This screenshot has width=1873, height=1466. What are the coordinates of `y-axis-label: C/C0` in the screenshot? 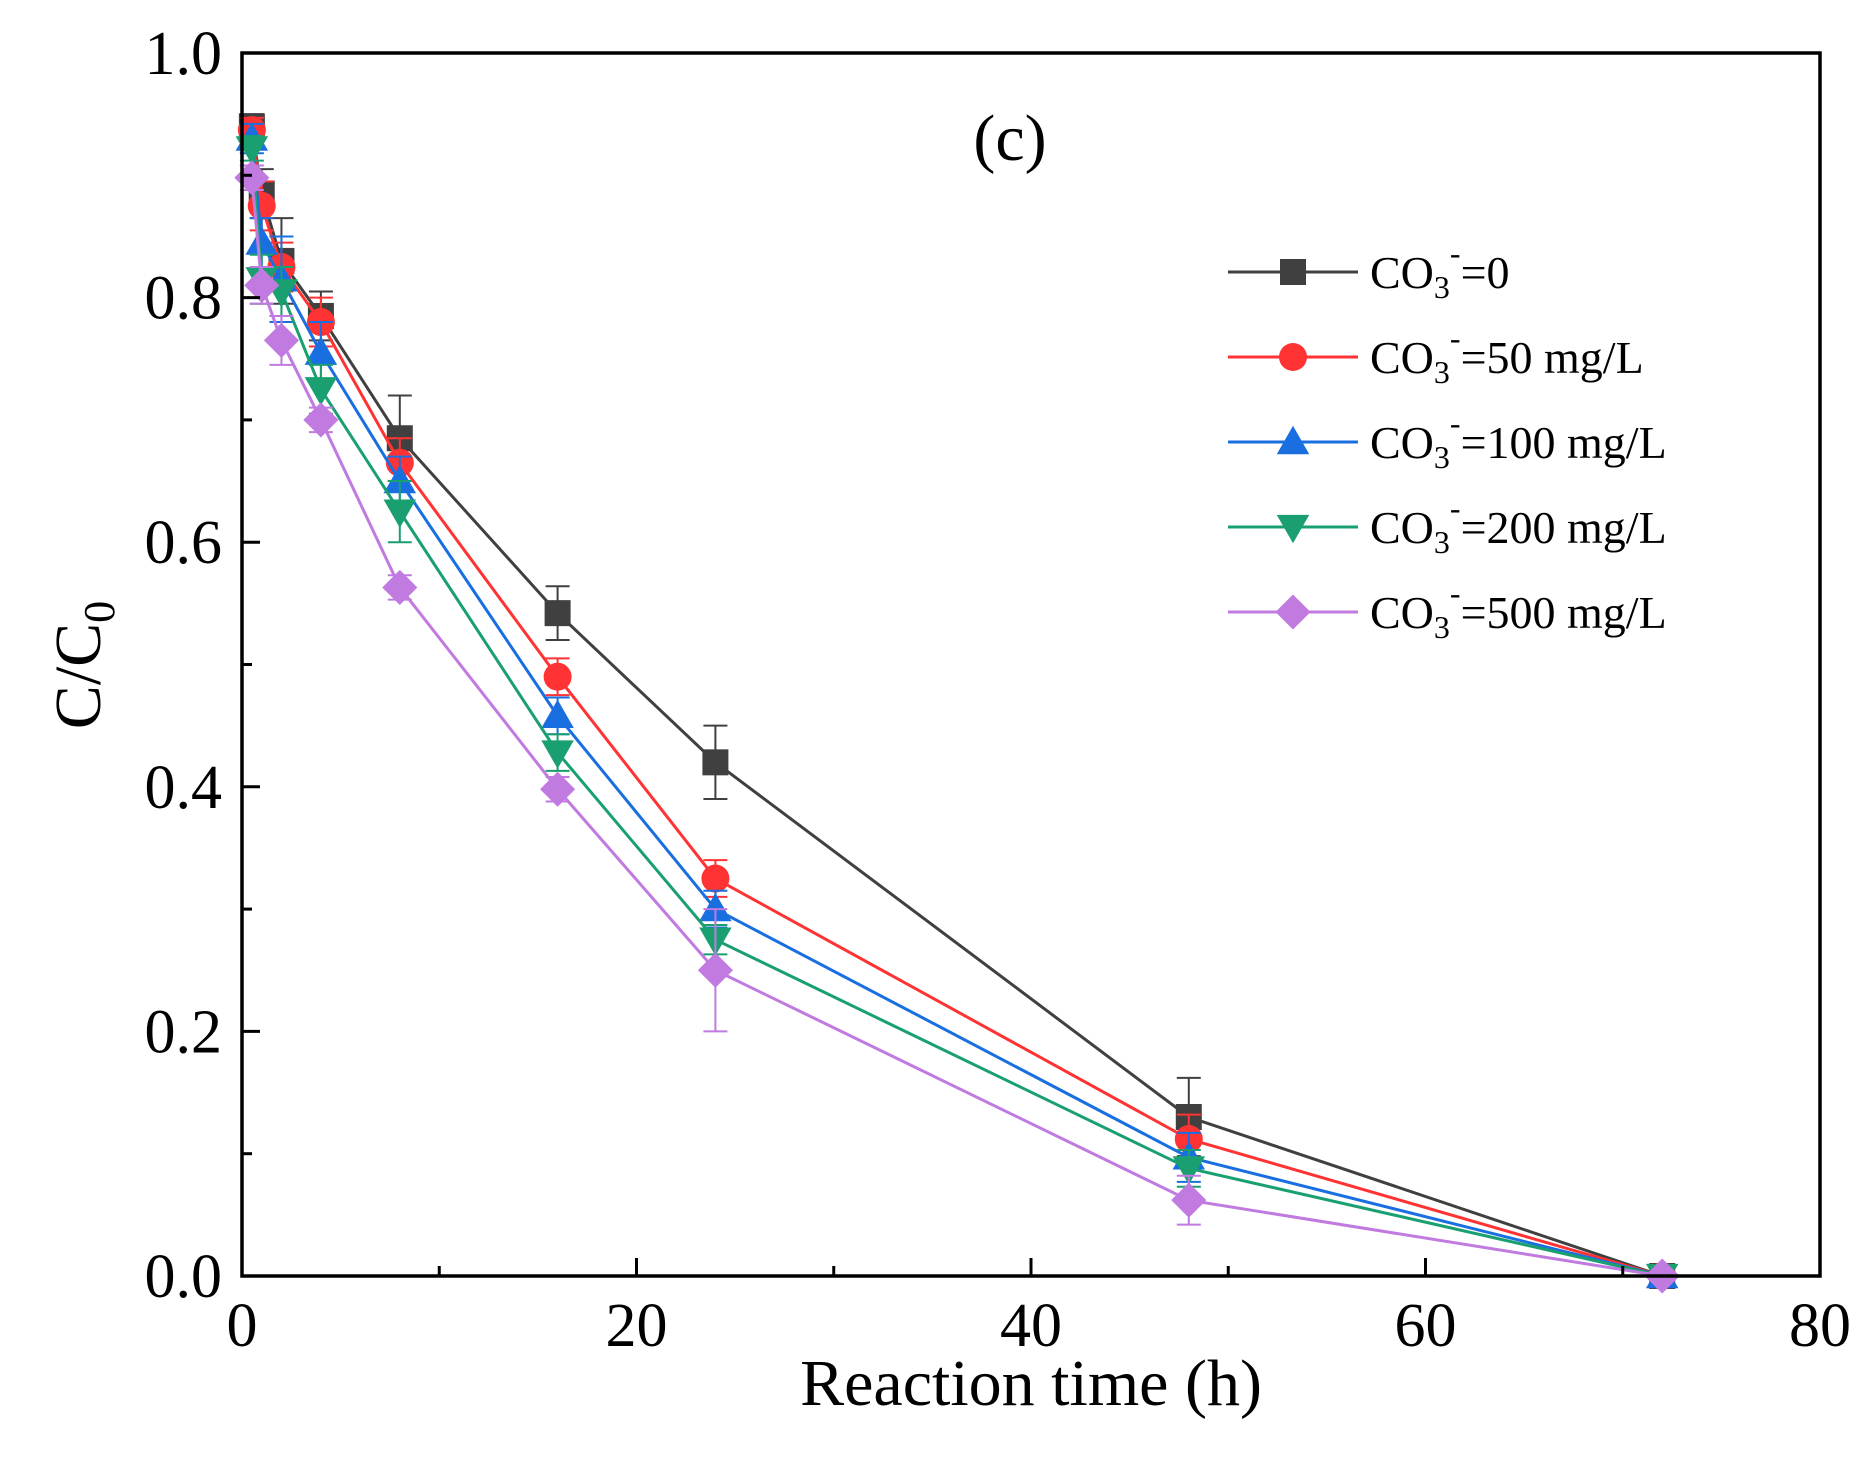 It's located at (83, 665).